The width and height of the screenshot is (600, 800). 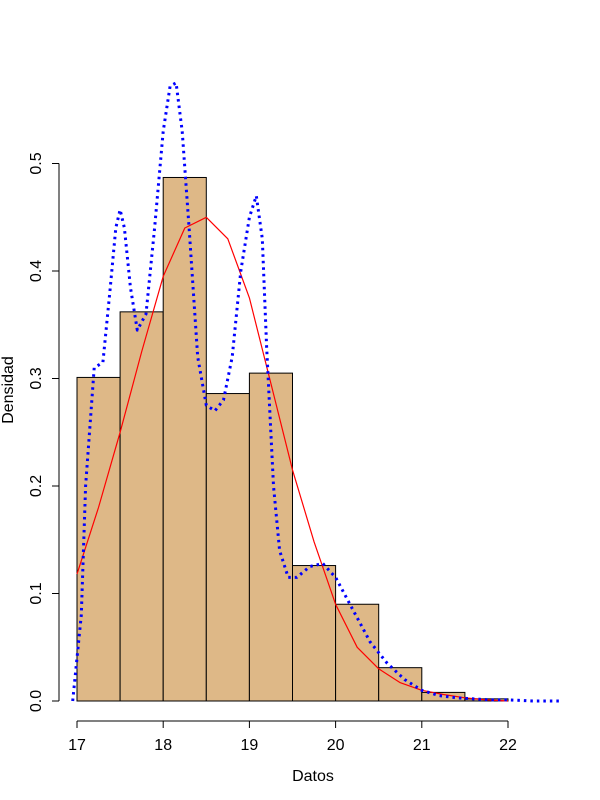 What do you see at coordinates (77, 745) in the screenshot?
I see `x-tick-label: 17` at bounding box center [77, 745].